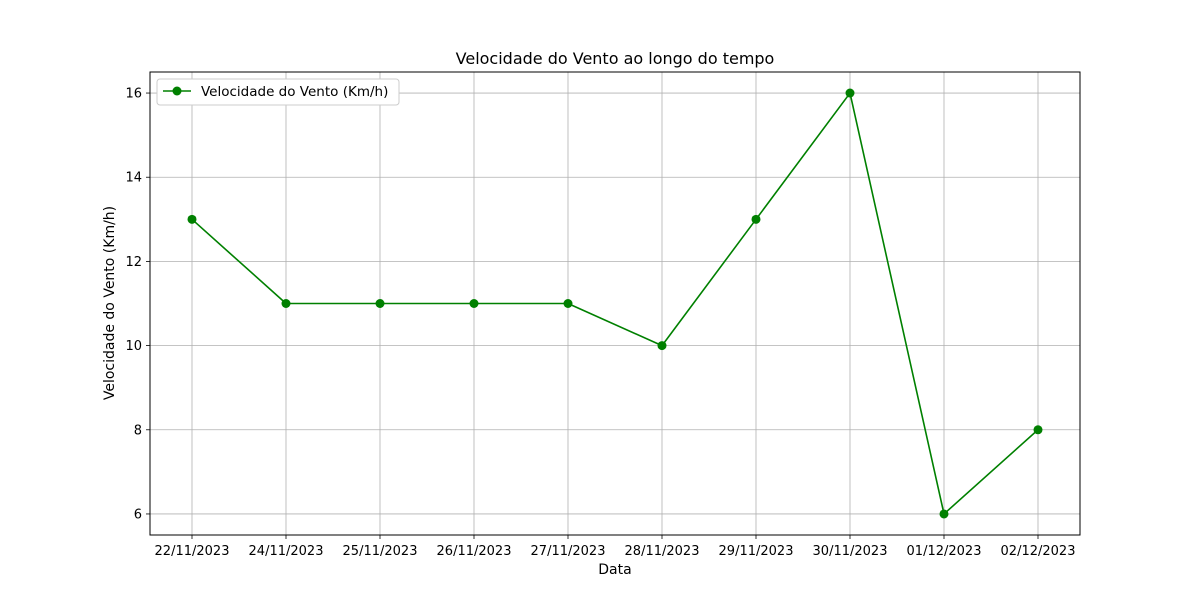 Image resolution: width=1200 pixels, height=600 pixels. What do you see at coordinates (110, 303) in the screenshot?
I see `y-axis-title: Velocidade do Vento (Km/h)` at bounding box center [110, 303].